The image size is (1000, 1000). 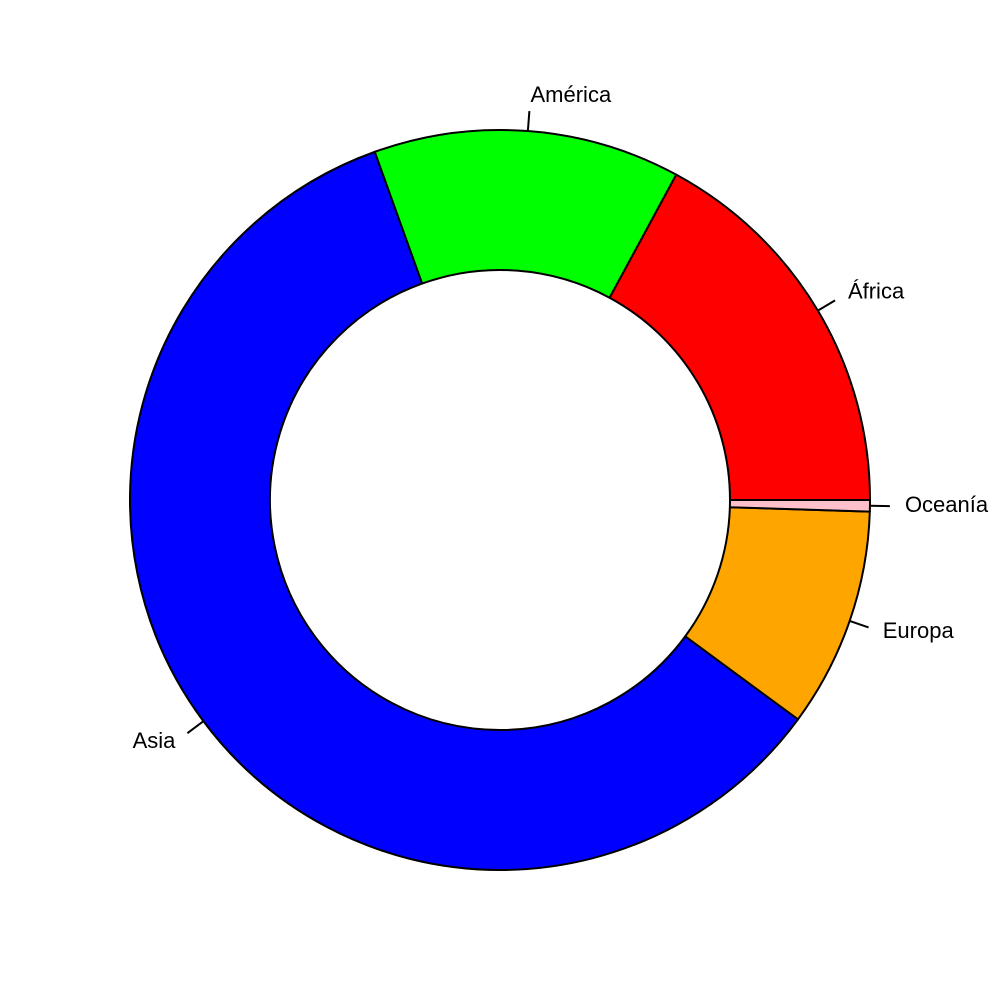 I want to click on label-tick-america, so click(x=528, y=121).